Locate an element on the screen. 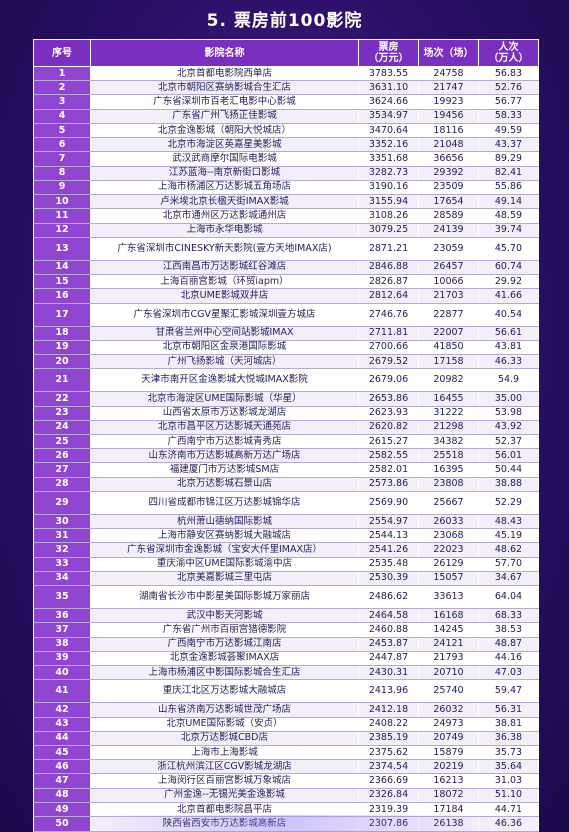 The width and height of the screenshot is (569, 832). box-office-cell: 2623.93 is located at coordinates (388, 413).